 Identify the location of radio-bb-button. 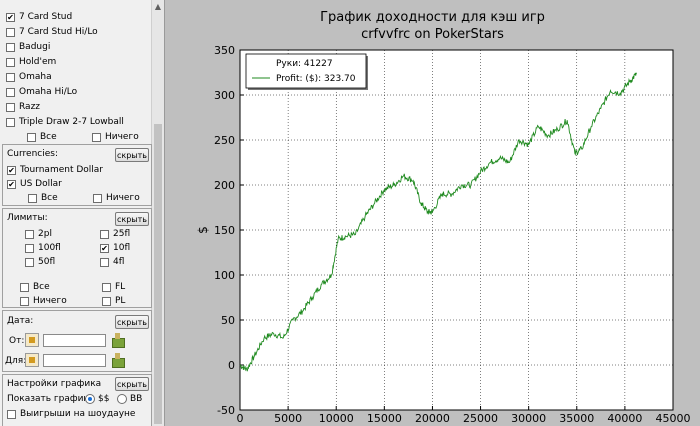
(122, 399).